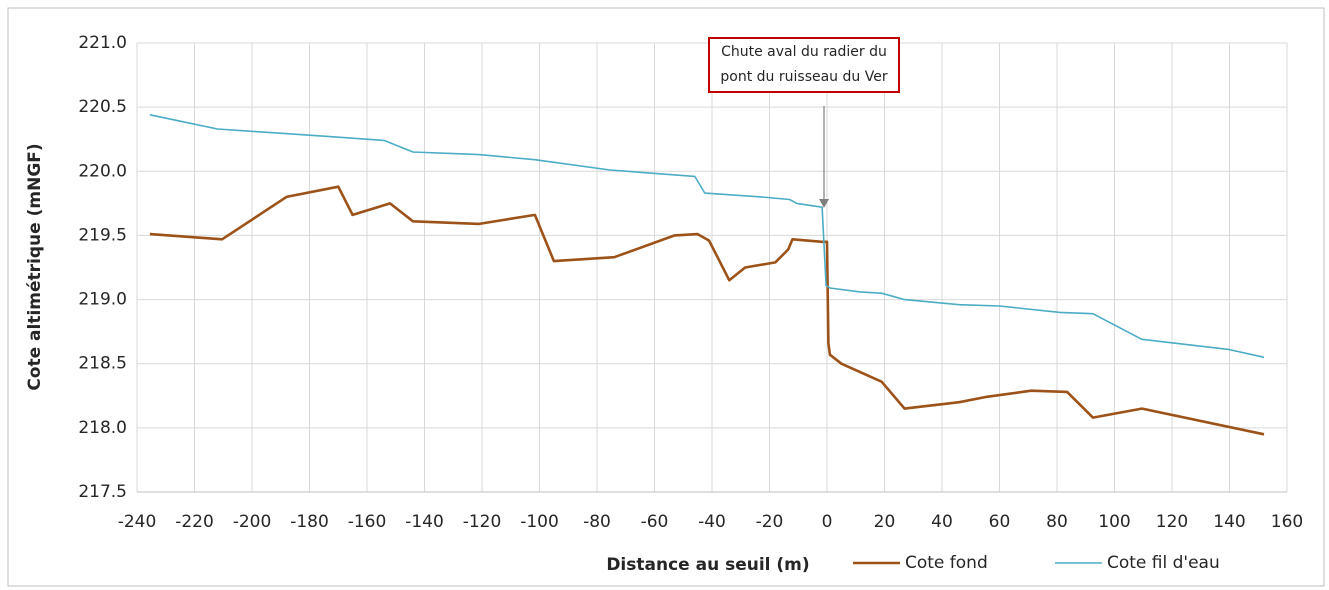  I want to click on x-tick-label: 60, so click(1000, 522).